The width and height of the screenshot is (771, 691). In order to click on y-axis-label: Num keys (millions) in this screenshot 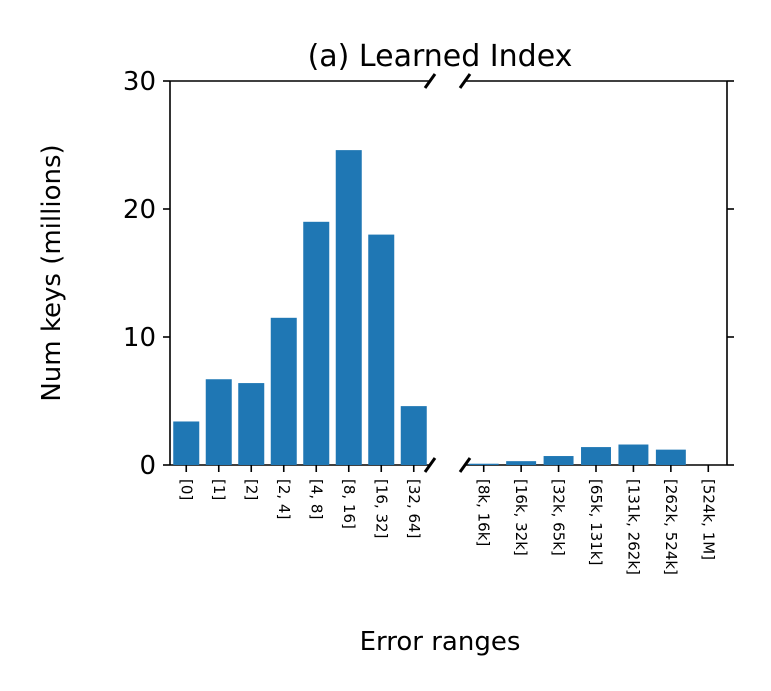, I will do `click(52, 272)`.